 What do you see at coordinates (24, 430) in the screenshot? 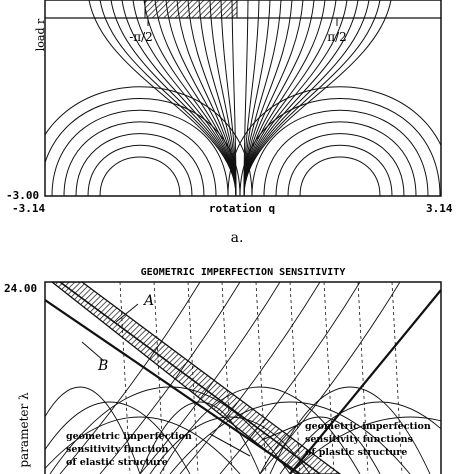
I see `figure-b-ylabel: parameter λ` at bounding box center [24, 430].